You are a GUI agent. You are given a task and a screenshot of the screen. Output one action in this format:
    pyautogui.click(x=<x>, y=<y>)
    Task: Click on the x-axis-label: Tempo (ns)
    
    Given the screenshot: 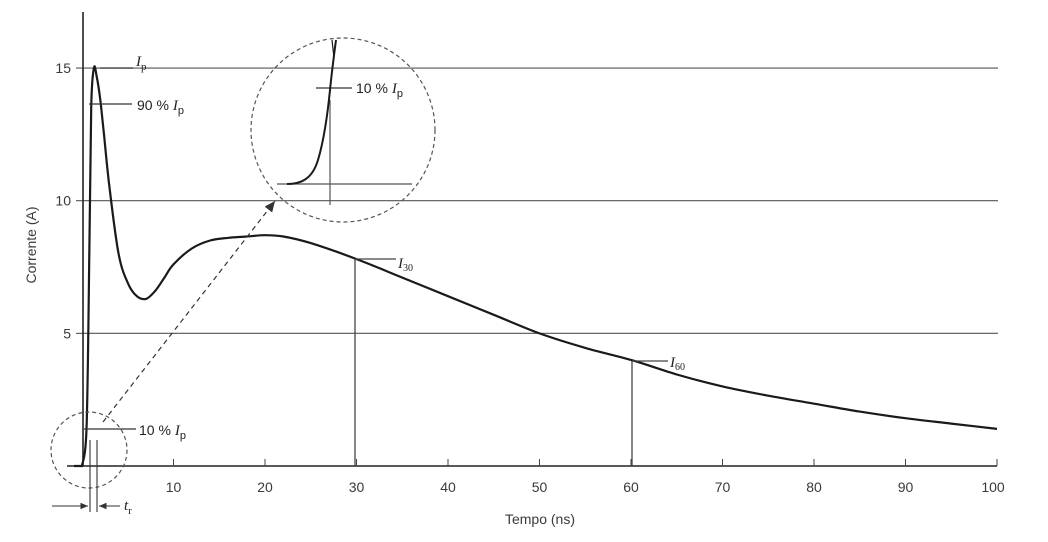 What is the action you would take?
    pyautogui.click(x=540, y=519)
    